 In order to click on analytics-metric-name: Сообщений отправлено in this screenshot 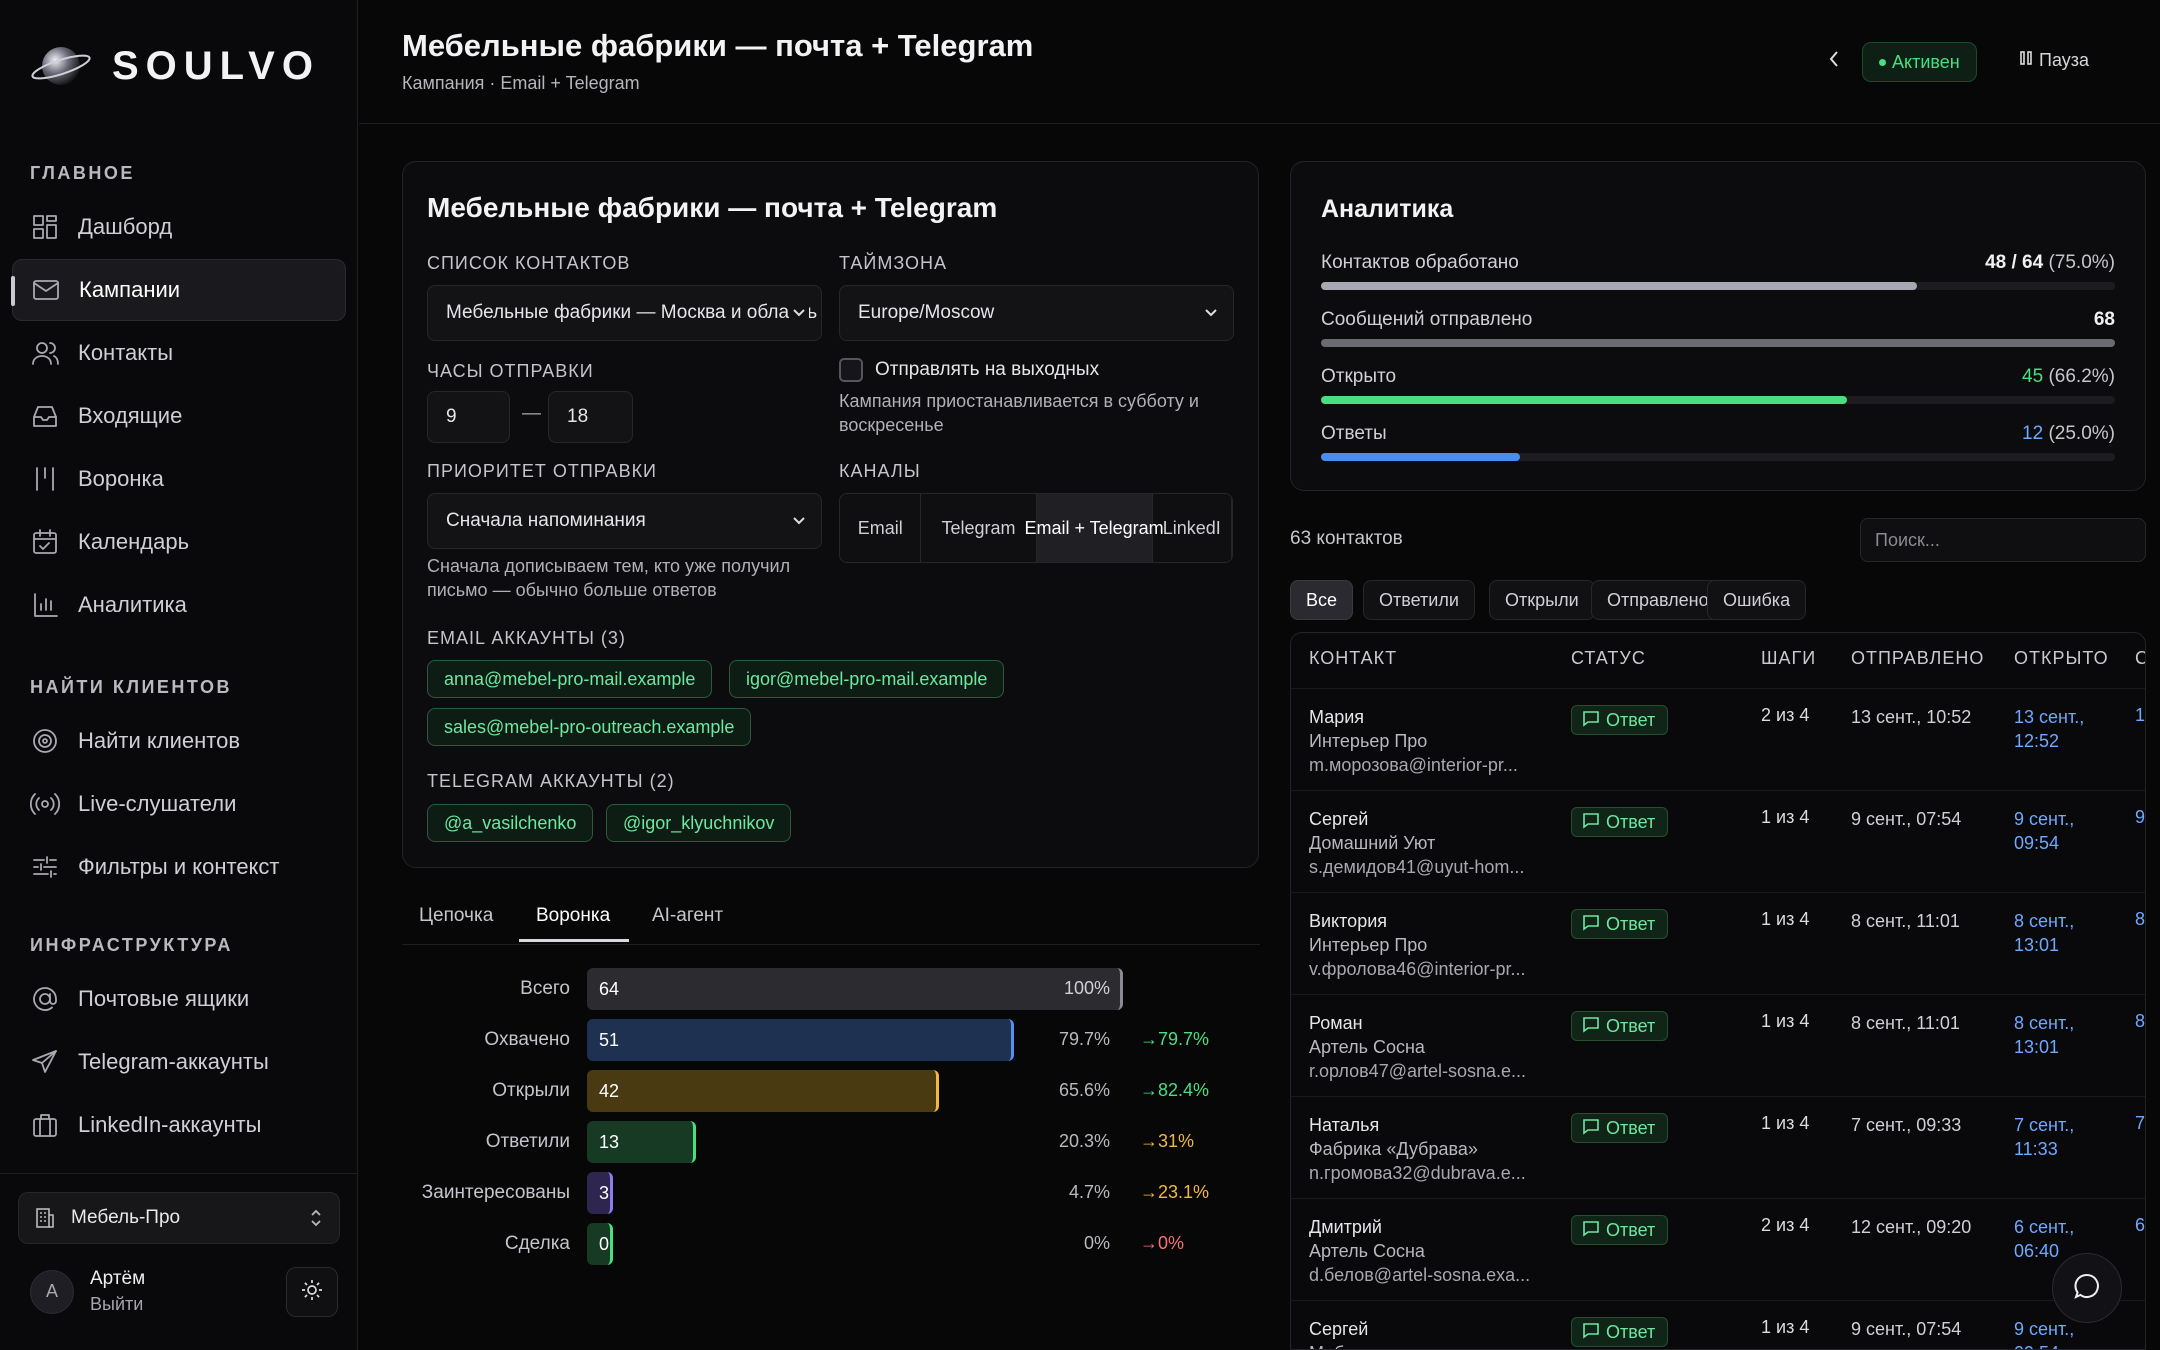, I will do `click(1427, 319)`.